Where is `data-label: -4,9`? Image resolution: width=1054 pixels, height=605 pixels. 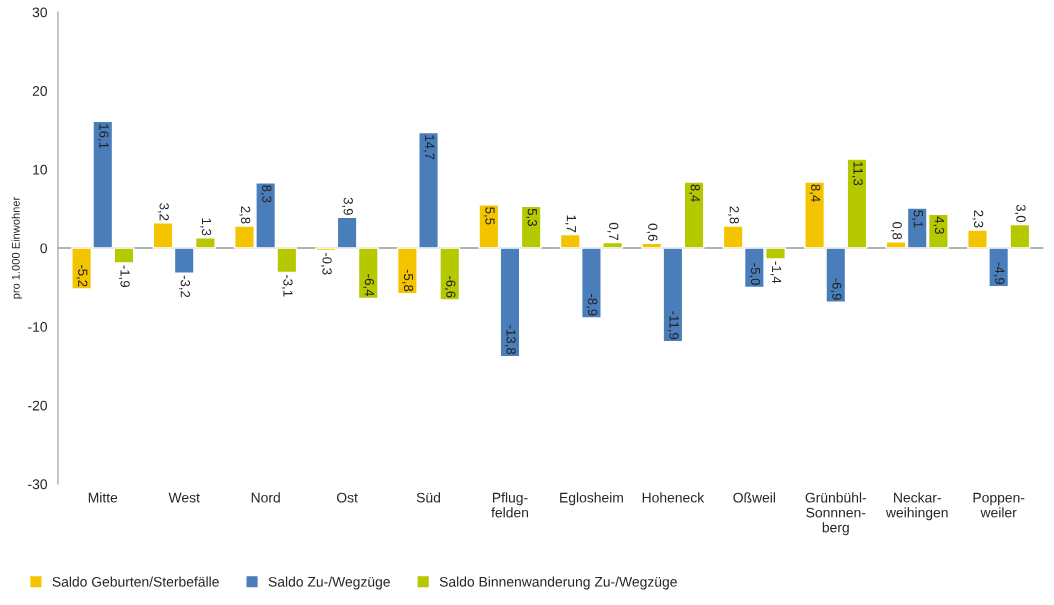 data-label: -4,9 is located at coordinates (999, 273).